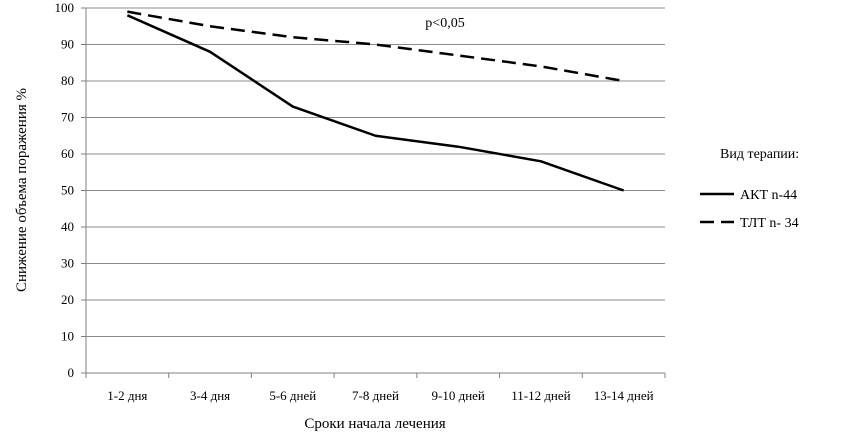  Describe the element at coordinates (444, 23) in the screenshot. I see `significance-annotation: p<0,05` at that location.